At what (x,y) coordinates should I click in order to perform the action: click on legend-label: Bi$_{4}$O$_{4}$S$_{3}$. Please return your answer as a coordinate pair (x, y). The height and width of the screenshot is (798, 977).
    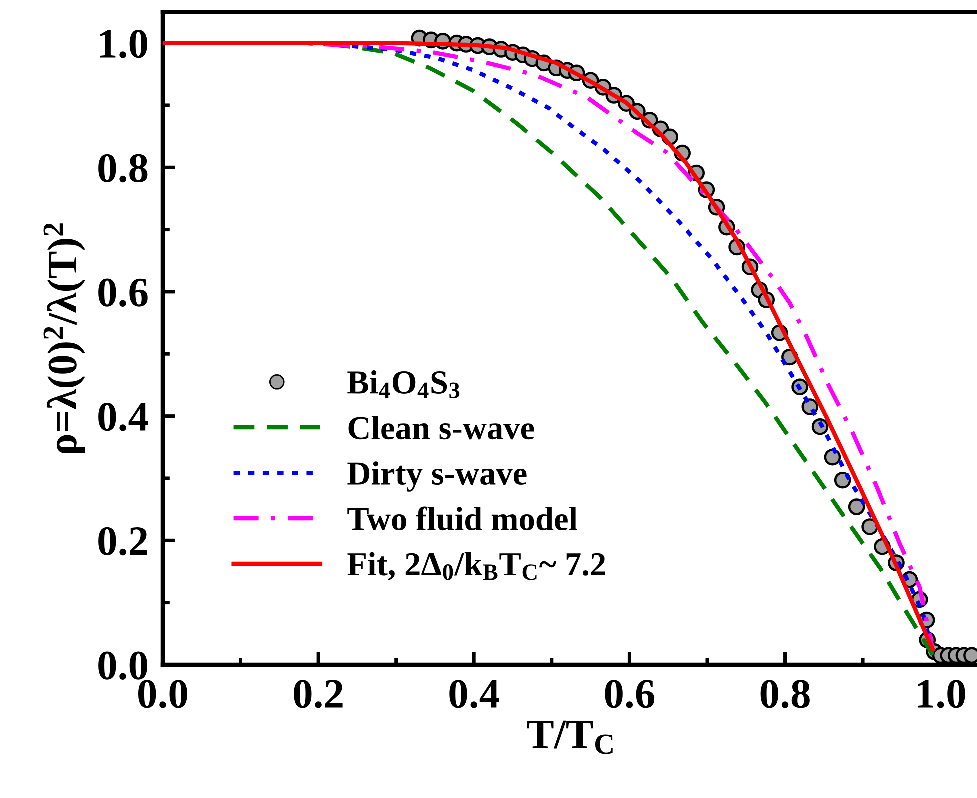
    Looking at the image, I should click on (404, 384).